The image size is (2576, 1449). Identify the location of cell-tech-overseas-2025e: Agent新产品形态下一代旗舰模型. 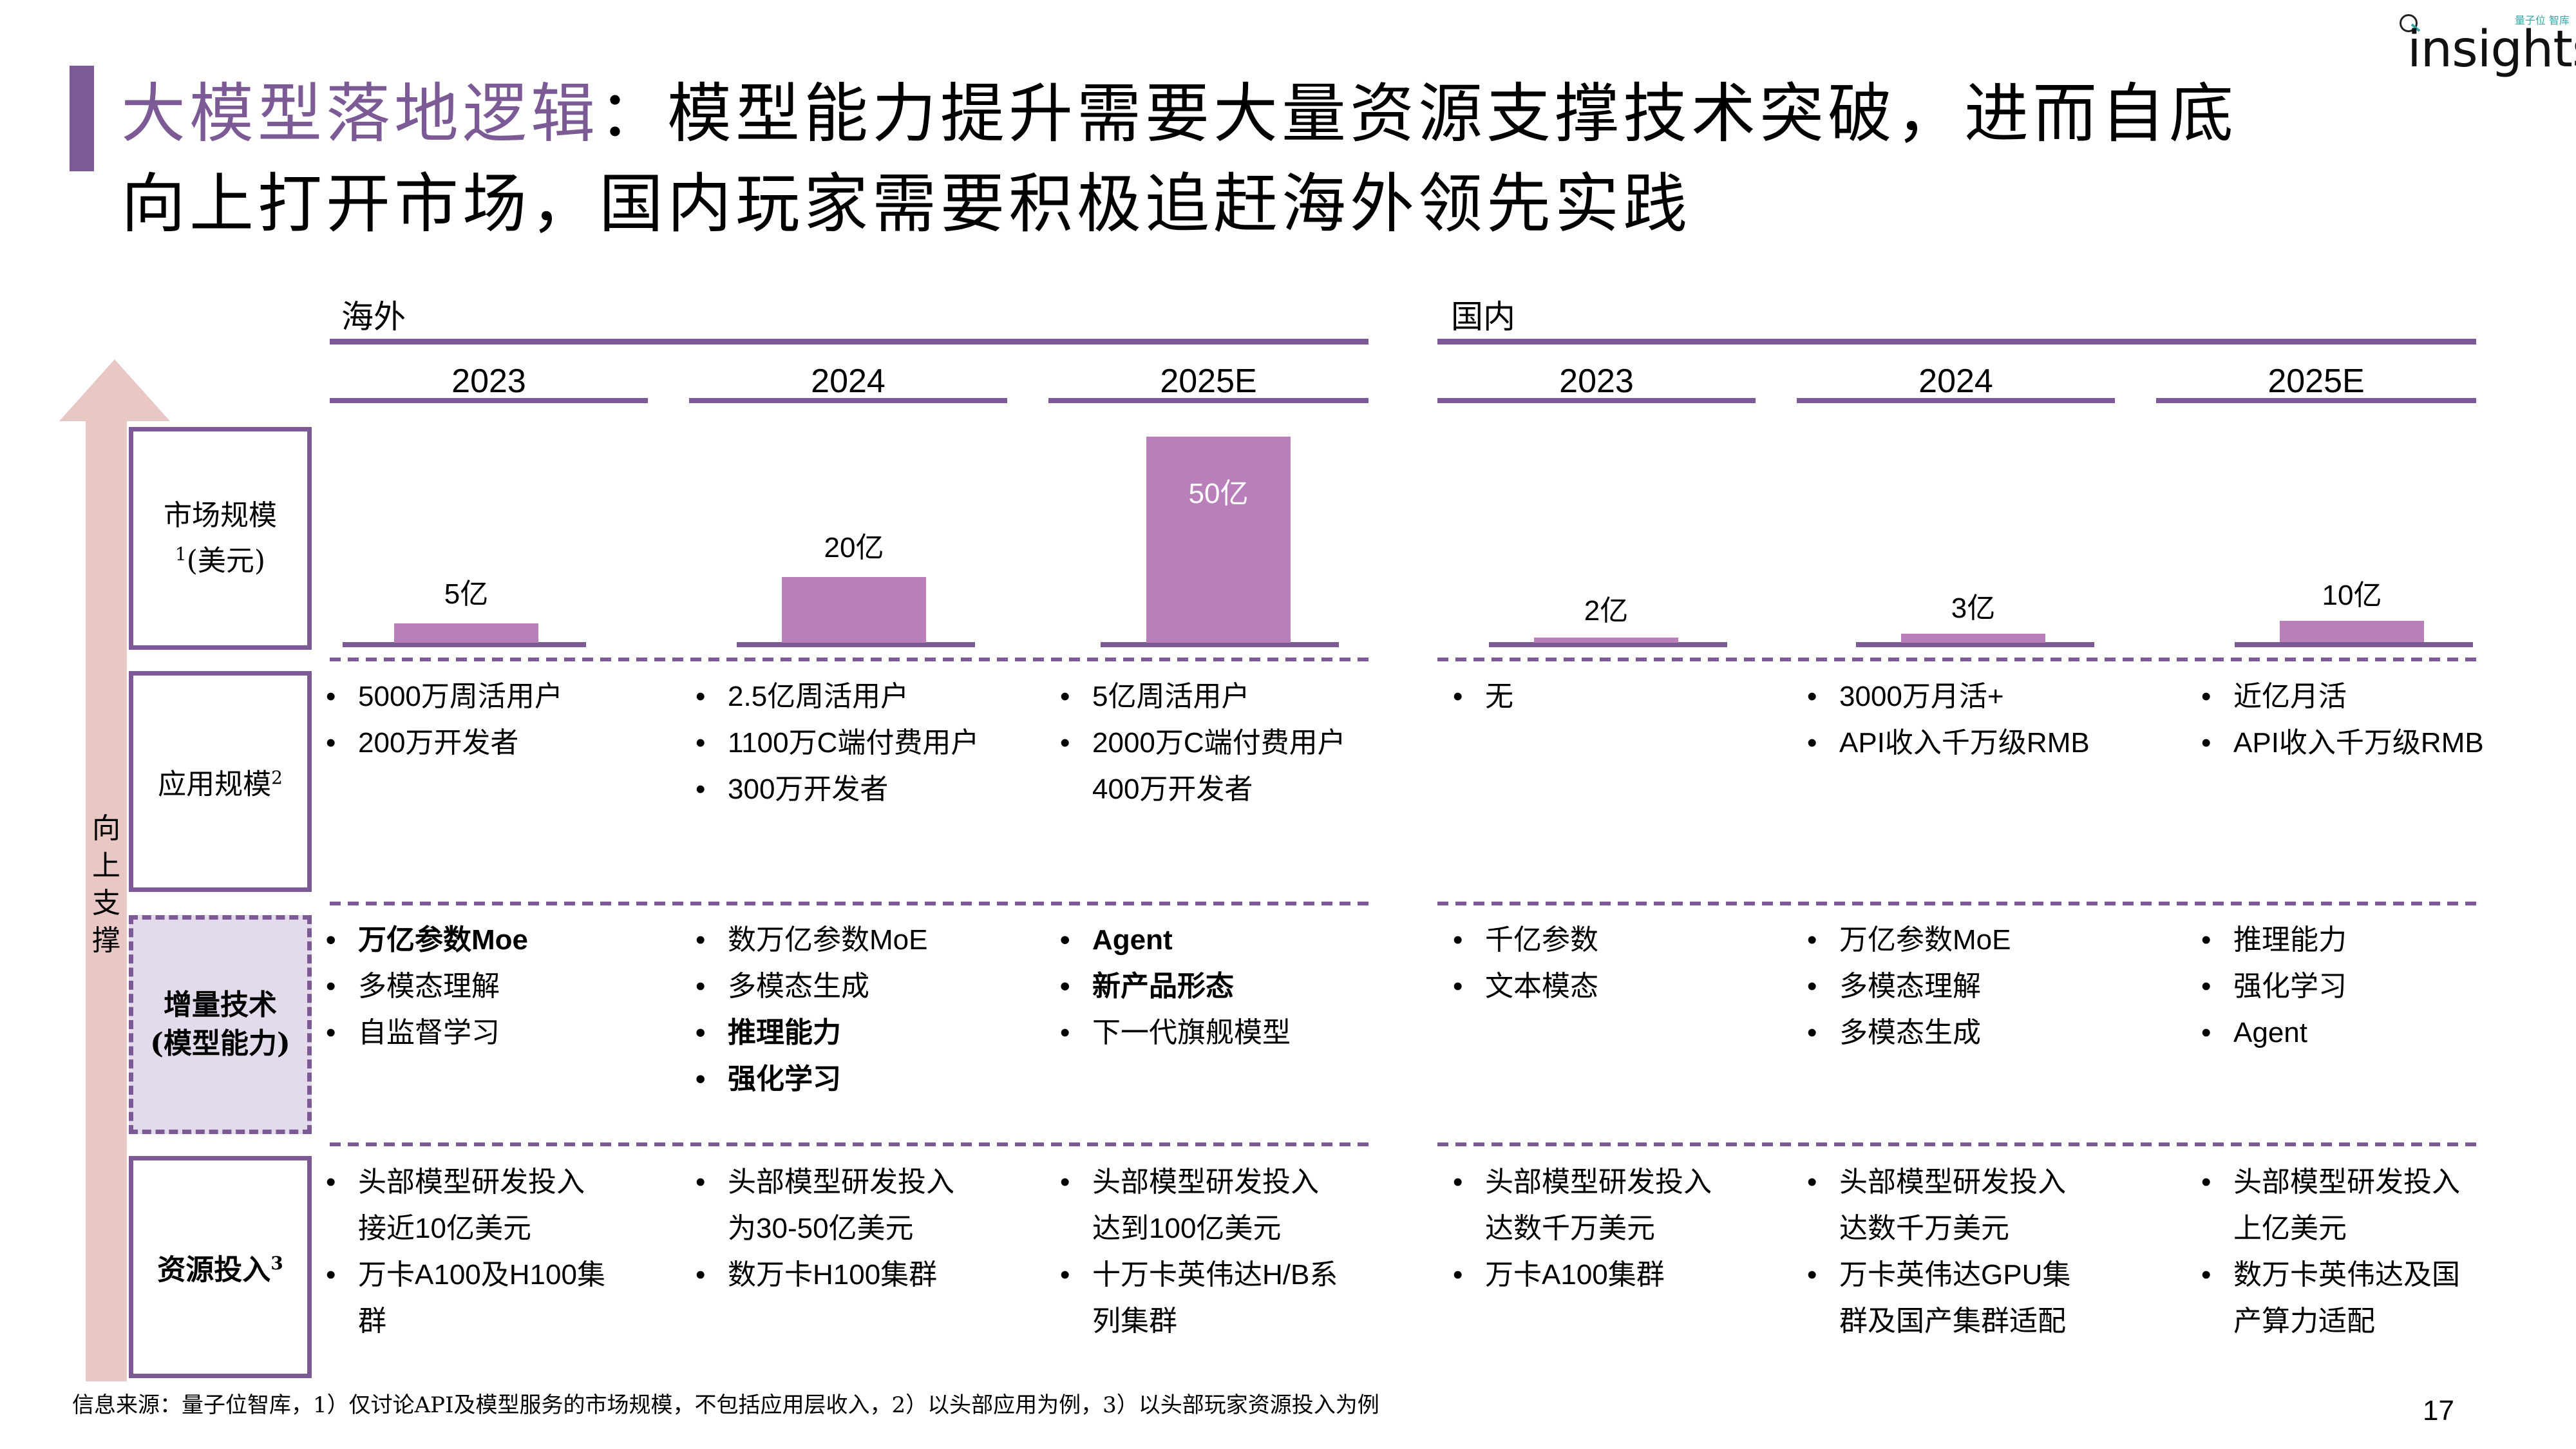
(1173, 986).